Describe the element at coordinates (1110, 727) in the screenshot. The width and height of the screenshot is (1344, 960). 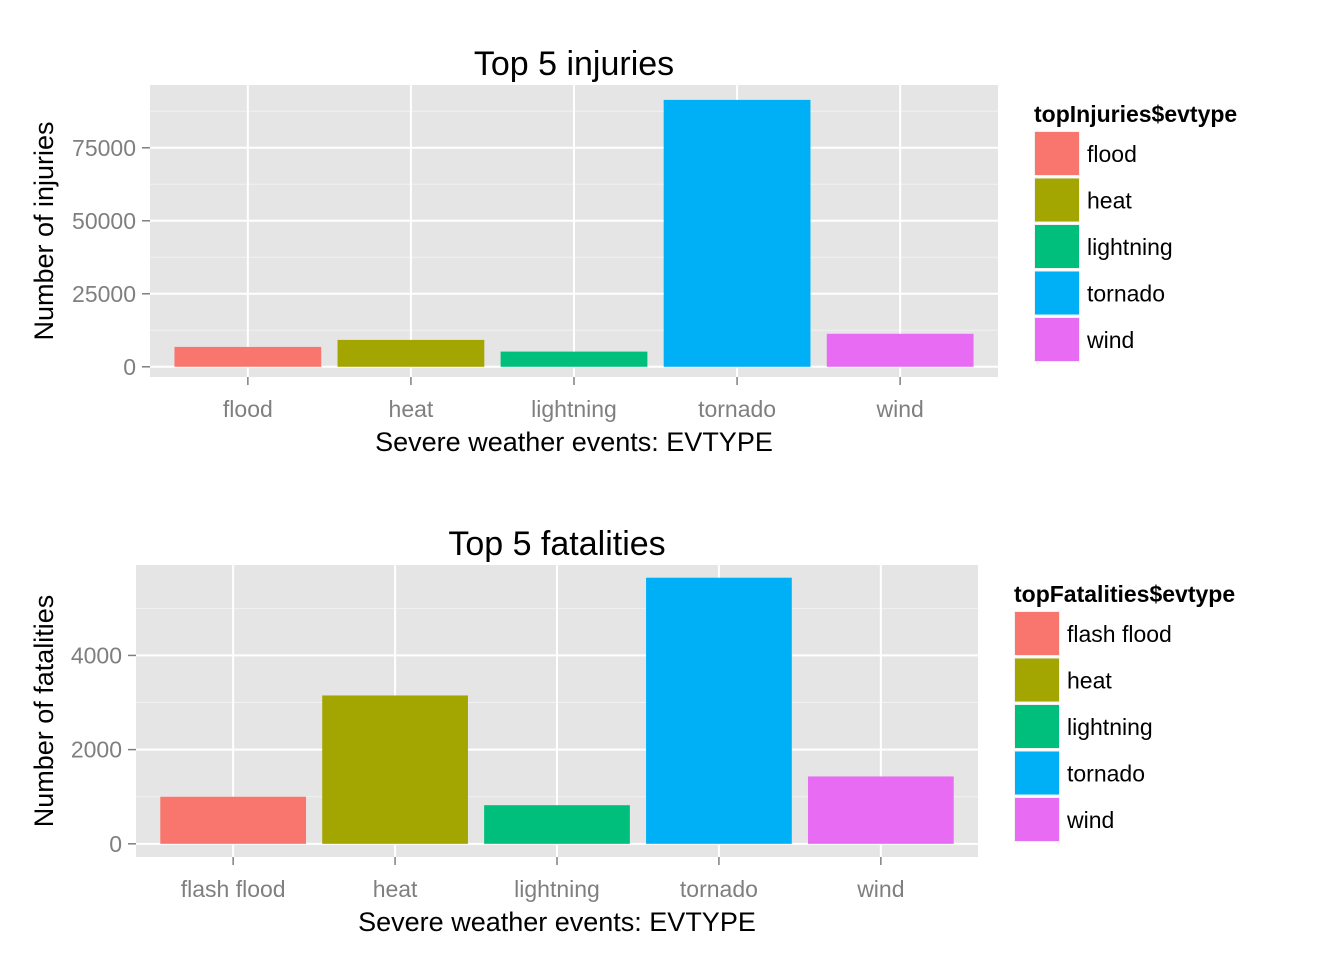
I see `fatalities-legend-label: lightning` at that location.